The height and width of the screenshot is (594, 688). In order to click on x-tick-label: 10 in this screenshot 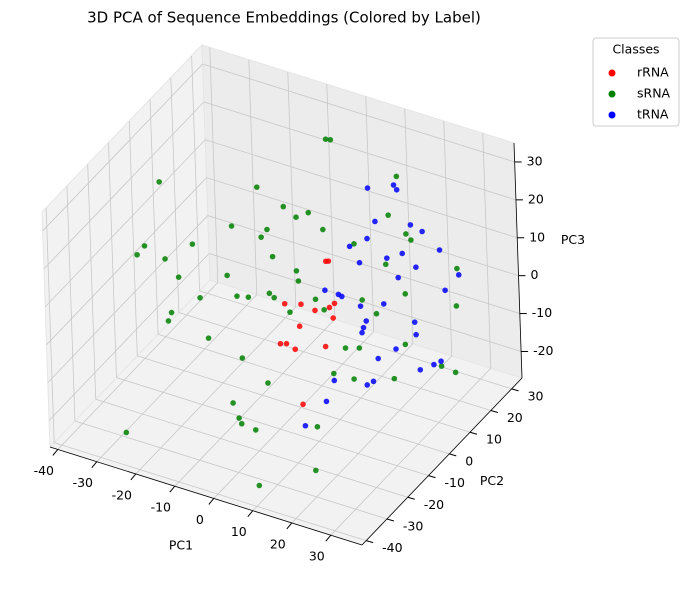, I will do `click(239, 531)`.